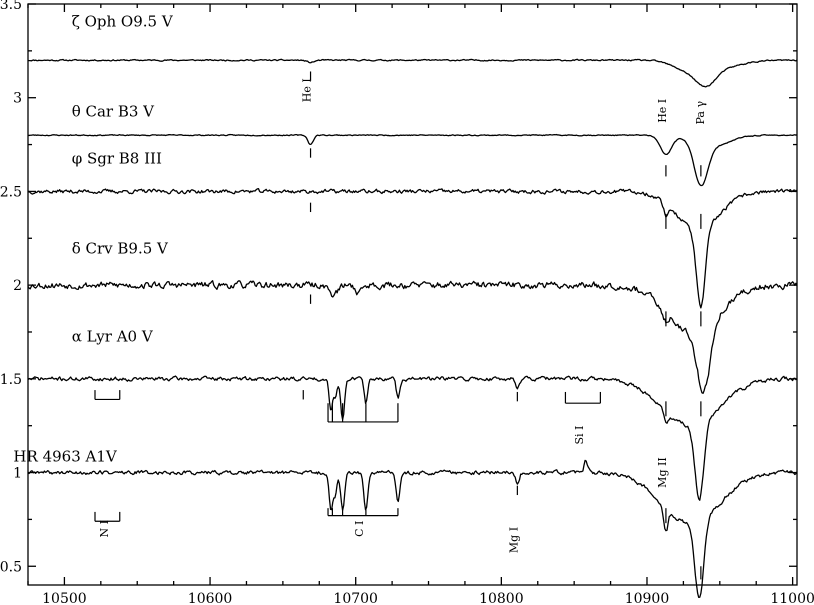 This screenshot has width=814, height=605. Describe the element at coordinates (700, 113) in the screenshot. I see `line-annotation-2: Pa γ` at that location.